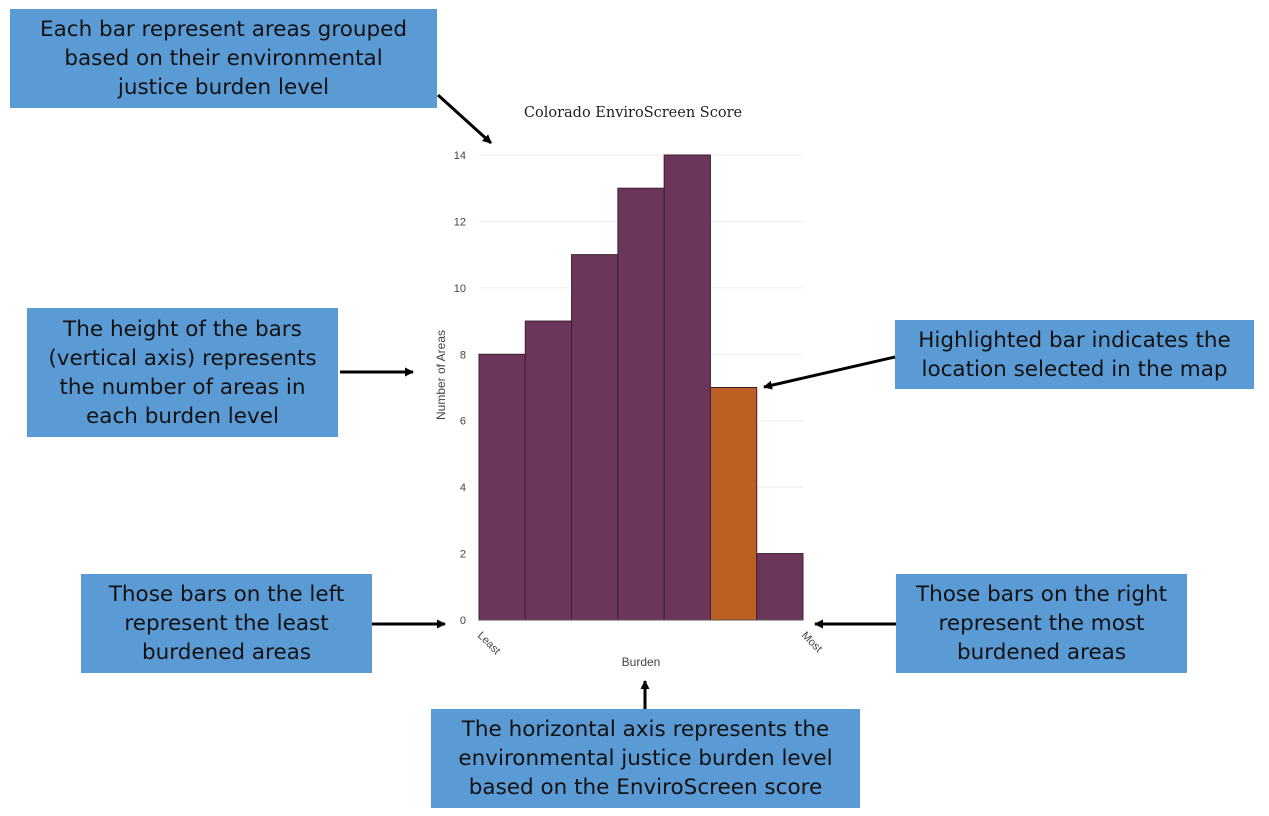  What do you see at coordinates (182, 387) in the screenshot?
I see `callout-line: the number of areas in` at bounding box center [182, 387].